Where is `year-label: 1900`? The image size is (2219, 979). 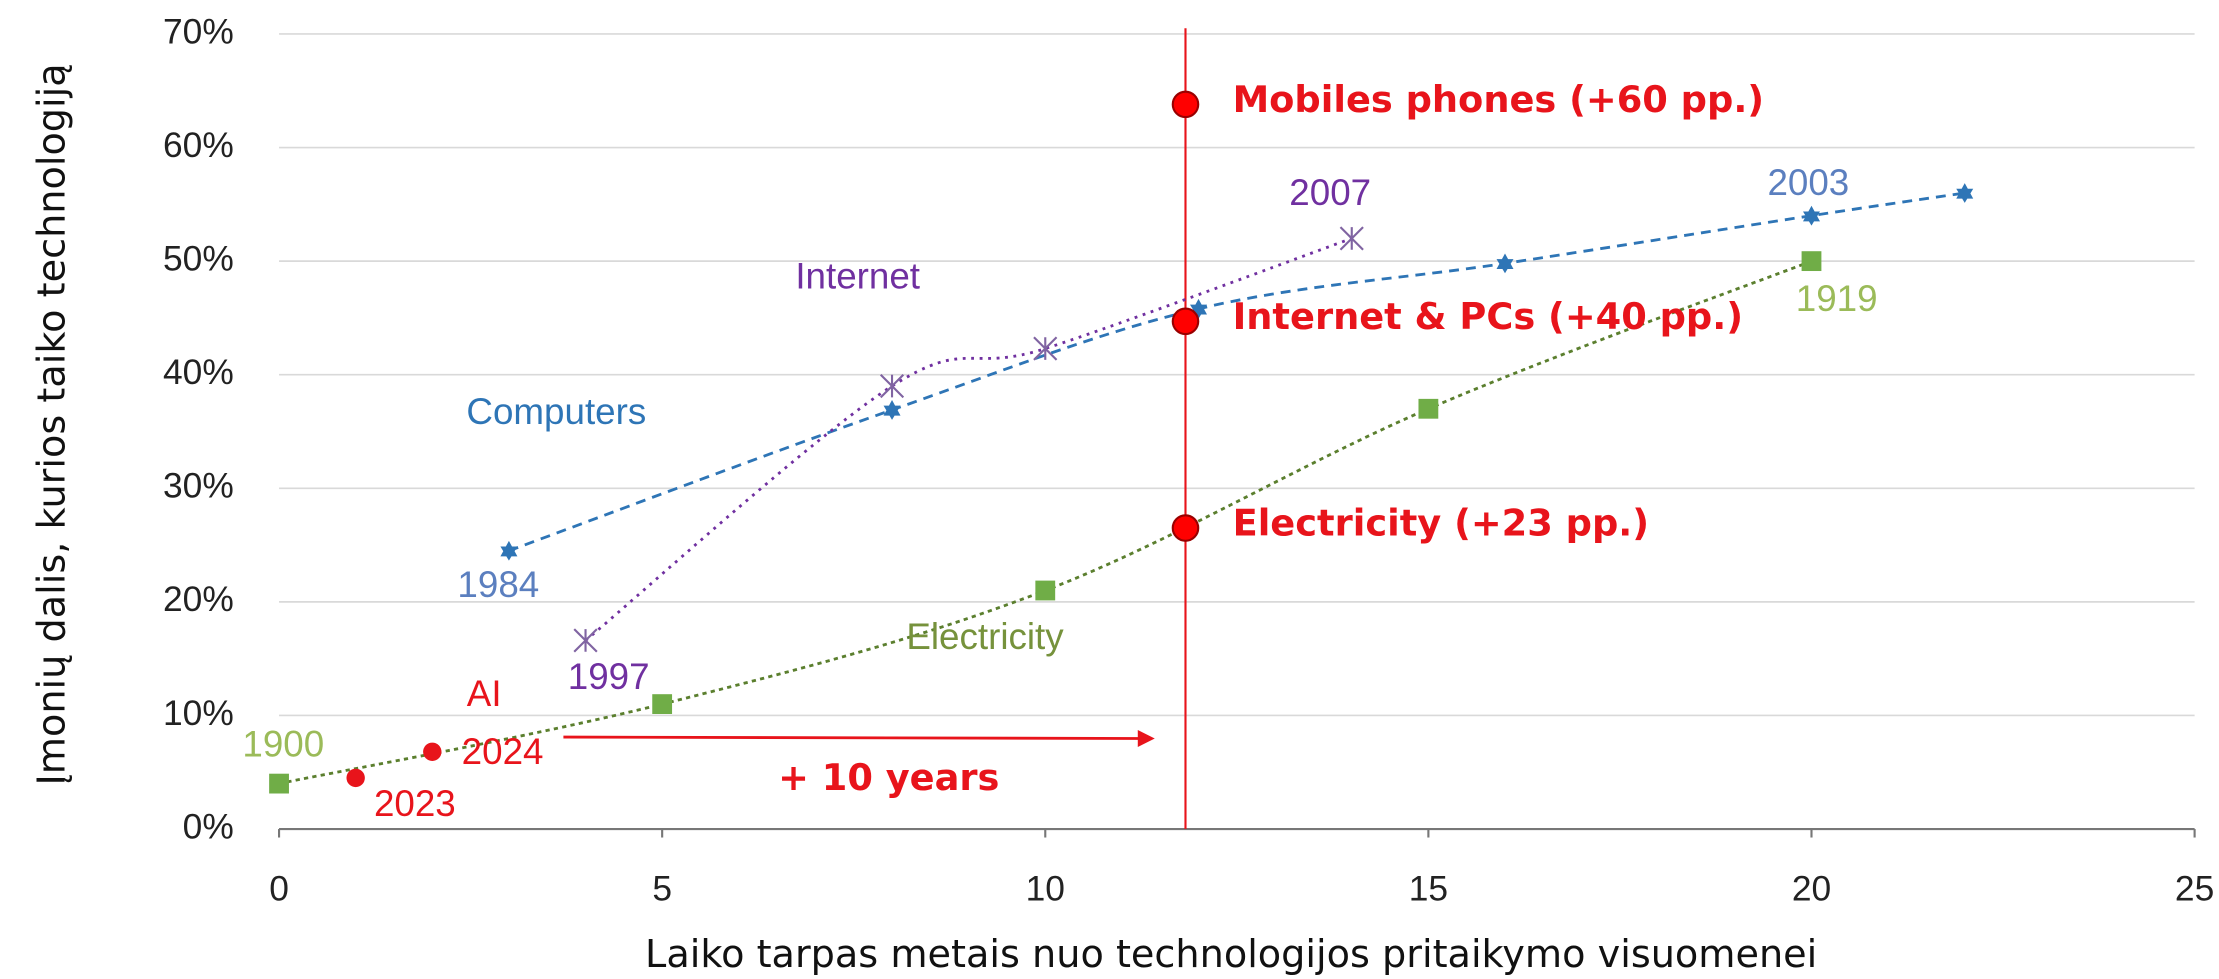 year-label: 1900 is located at coordinates (283, 744).